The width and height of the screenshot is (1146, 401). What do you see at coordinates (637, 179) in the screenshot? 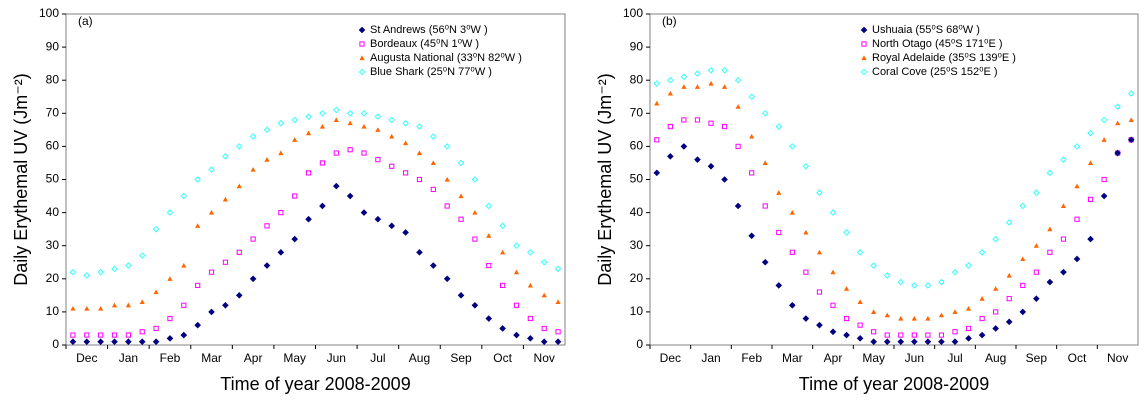
I see `y-tick-label: 50` at bounding box center [637, 179].